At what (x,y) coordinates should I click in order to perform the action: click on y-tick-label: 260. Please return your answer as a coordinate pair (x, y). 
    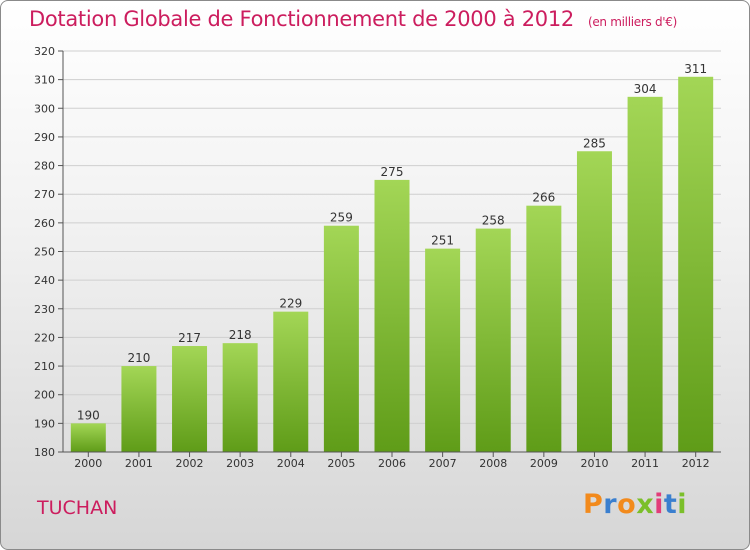
    Looking at the image, I should click on (44, 223).